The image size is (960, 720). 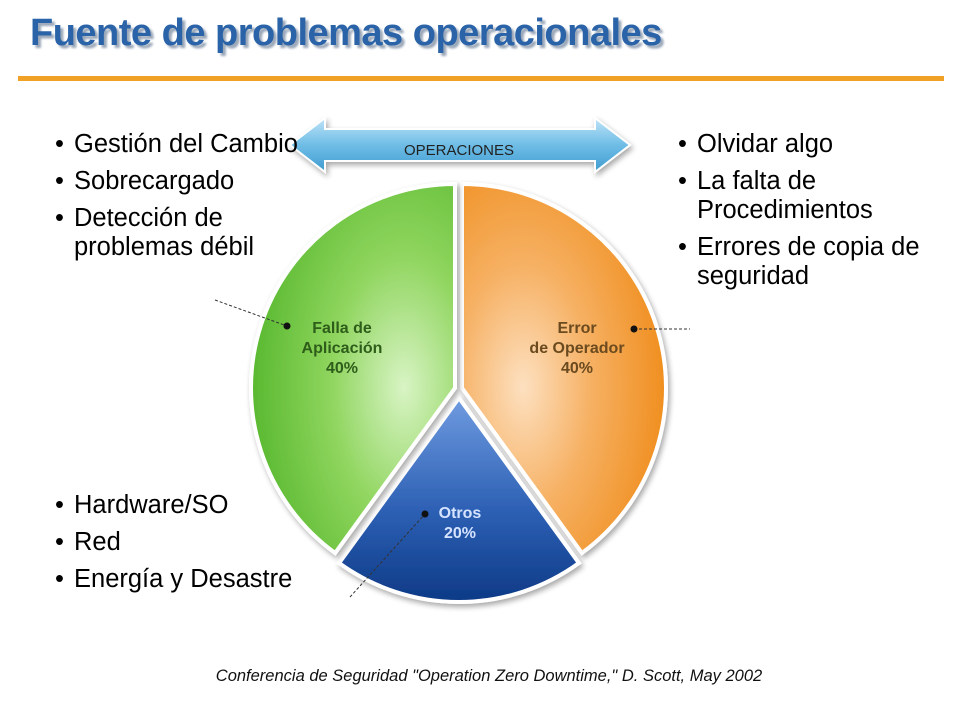 What do you see at coordinates (185, 233) in the screenshot?
I see `bullet-item: Detección de problemas débil` at bounding box center [185, 233].